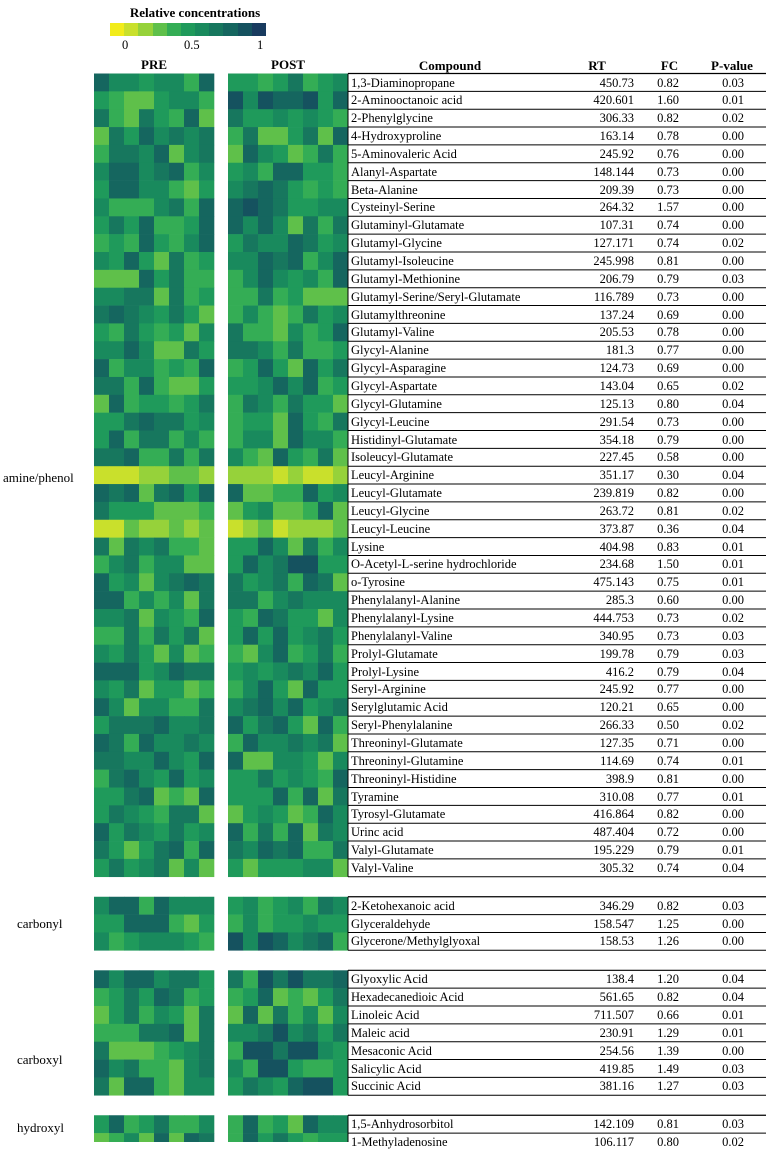 The image size is (767, 1150). What do you see at coordinates (619, 979) in the screenshot?
I see `compound-rt: 138.4` at bounding box center [619, 979].